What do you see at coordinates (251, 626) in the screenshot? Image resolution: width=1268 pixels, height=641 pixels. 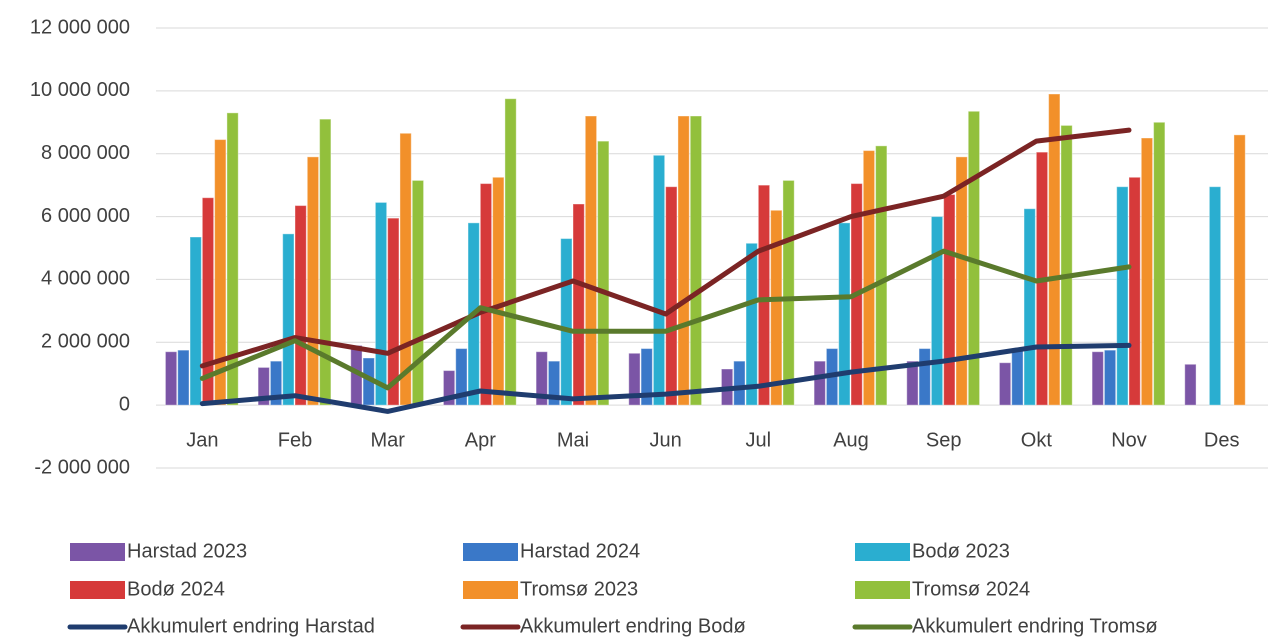 I see `legend-label: Akkumulert endring Harstad` at bounding box center [251, 626].